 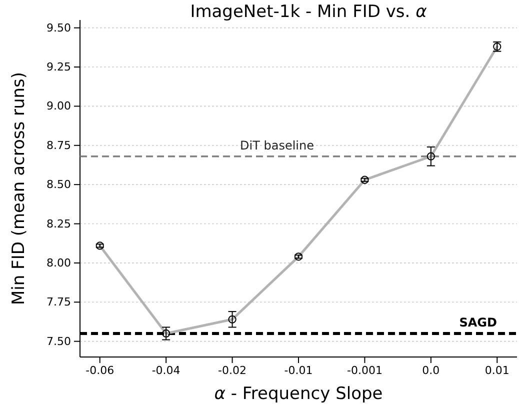 What do you see at coordinates (166, 370) in the screenshot?
I see `x-tick-label: -0.04` at bounding box center [166, 370].